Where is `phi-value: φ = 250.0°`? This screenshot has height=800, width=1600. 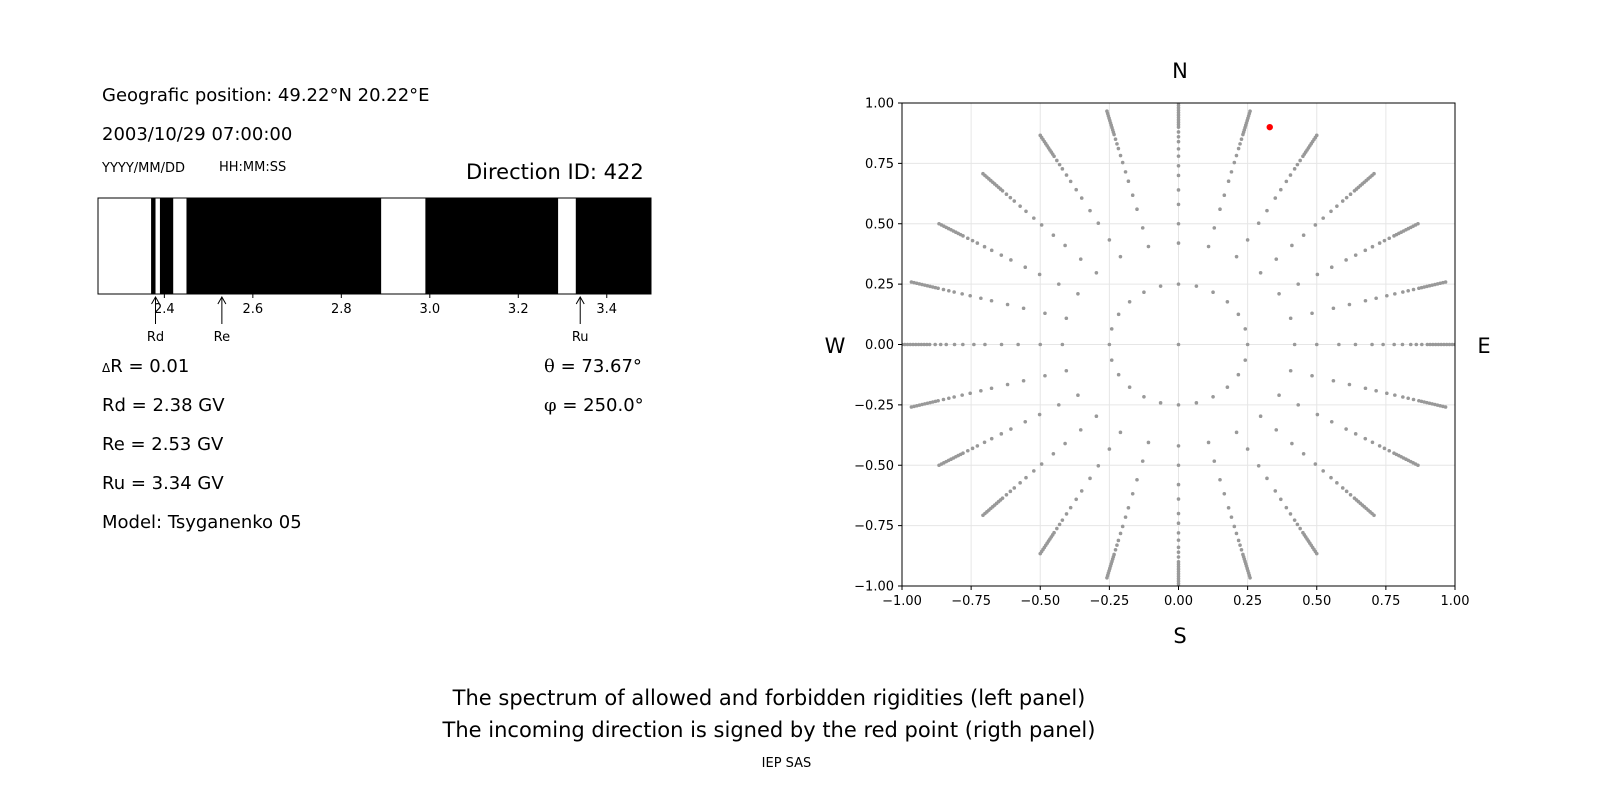
phi-value: φ = 250.0° is located at coordinates (594, 405).